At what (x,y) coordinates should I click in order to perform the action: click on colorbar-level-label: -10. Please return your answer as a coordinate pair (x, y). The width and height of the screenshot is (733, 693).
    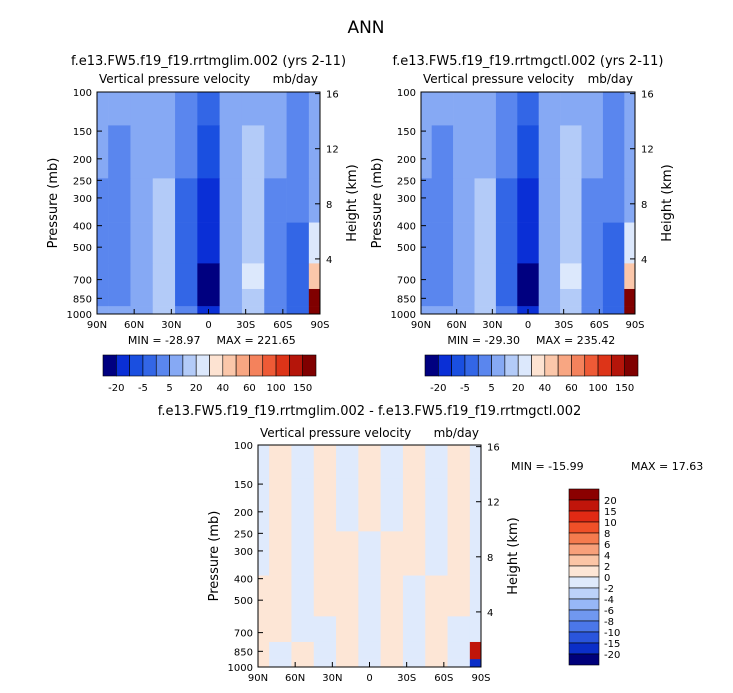
    Looking at the image, I should click on (612, 633).